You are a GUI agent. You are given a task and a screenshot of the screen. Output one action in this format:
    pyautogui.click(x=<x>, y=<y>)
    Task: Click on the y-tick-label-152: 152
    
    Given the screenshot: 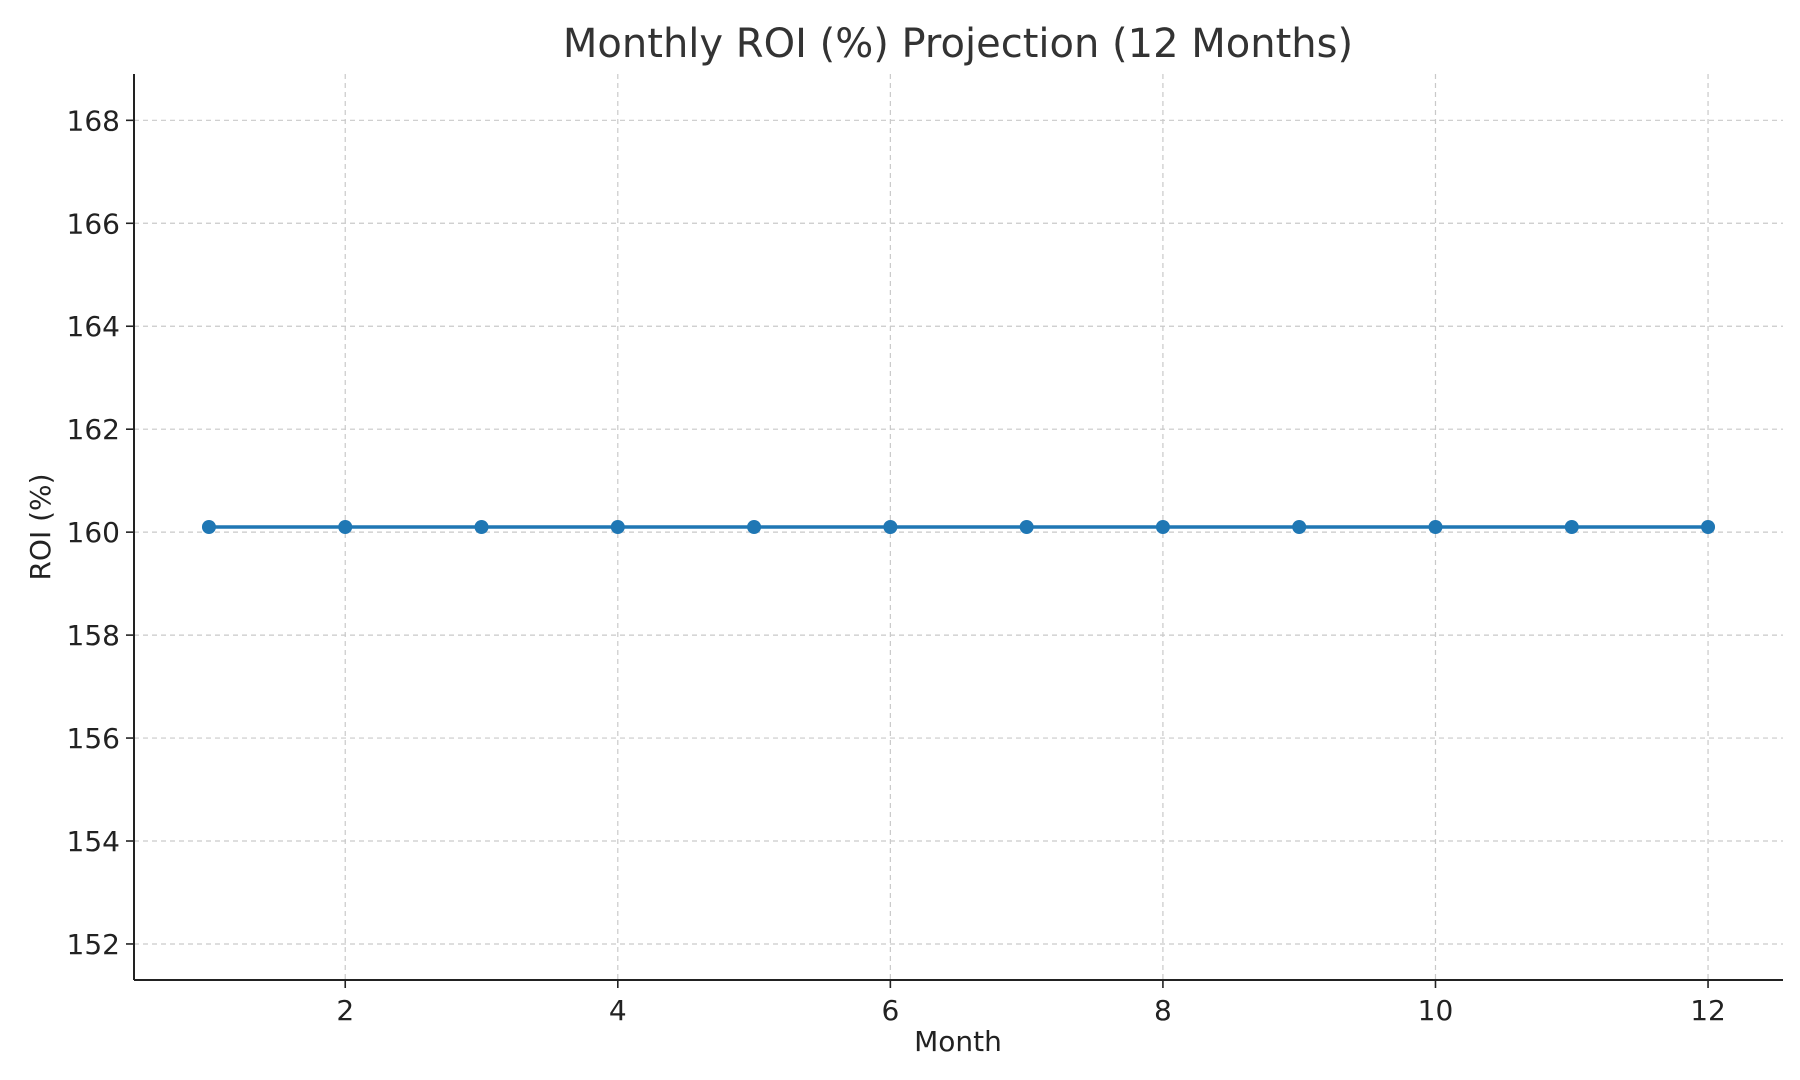 What is the action you would take?
    pyautogui.click(x=93, y=944)
    